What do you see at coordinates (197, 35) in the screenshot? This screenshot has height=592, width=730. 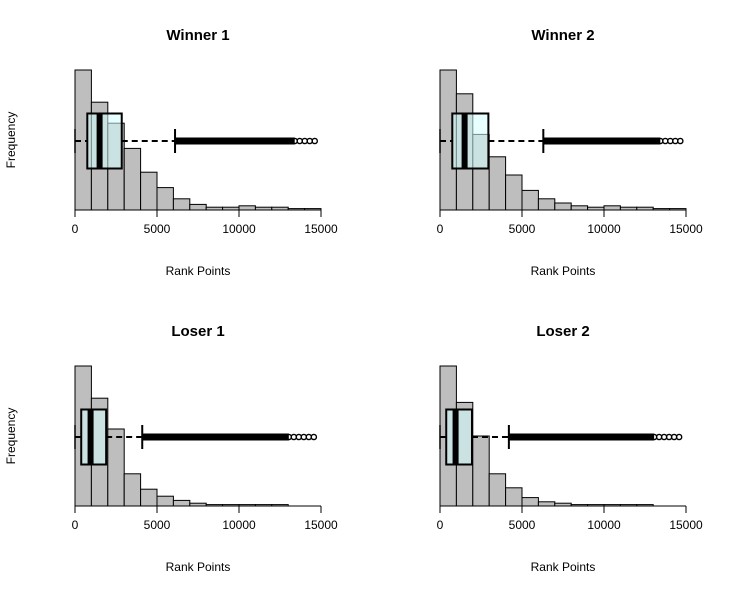 I see `chart-title: Winner 1` at bounding box center [197, 35].